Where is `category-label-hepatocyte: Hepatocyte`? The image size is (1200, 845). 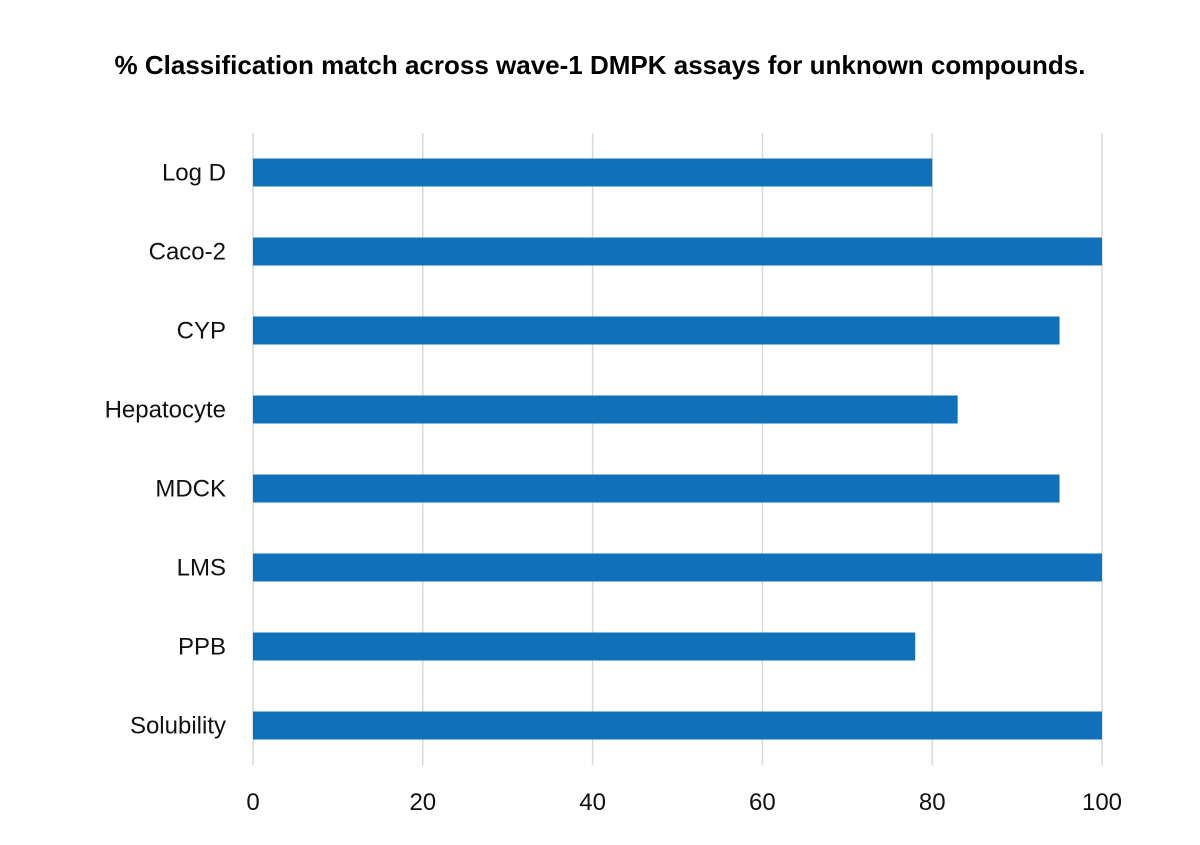
category-label-hepatocyte: Hepatocyte is located at coordinates (165, 410).